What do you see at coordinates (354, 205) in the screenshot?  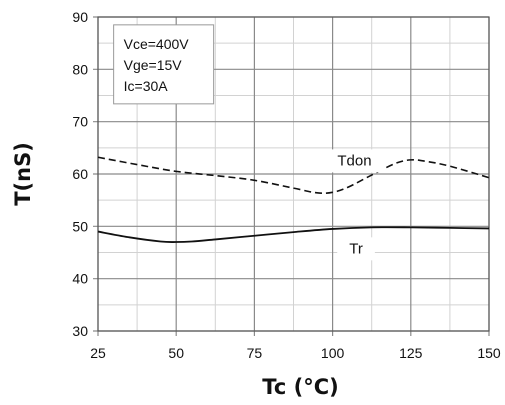 I see `series-labels: Tdon Tr` at bounding box center [354, 205].